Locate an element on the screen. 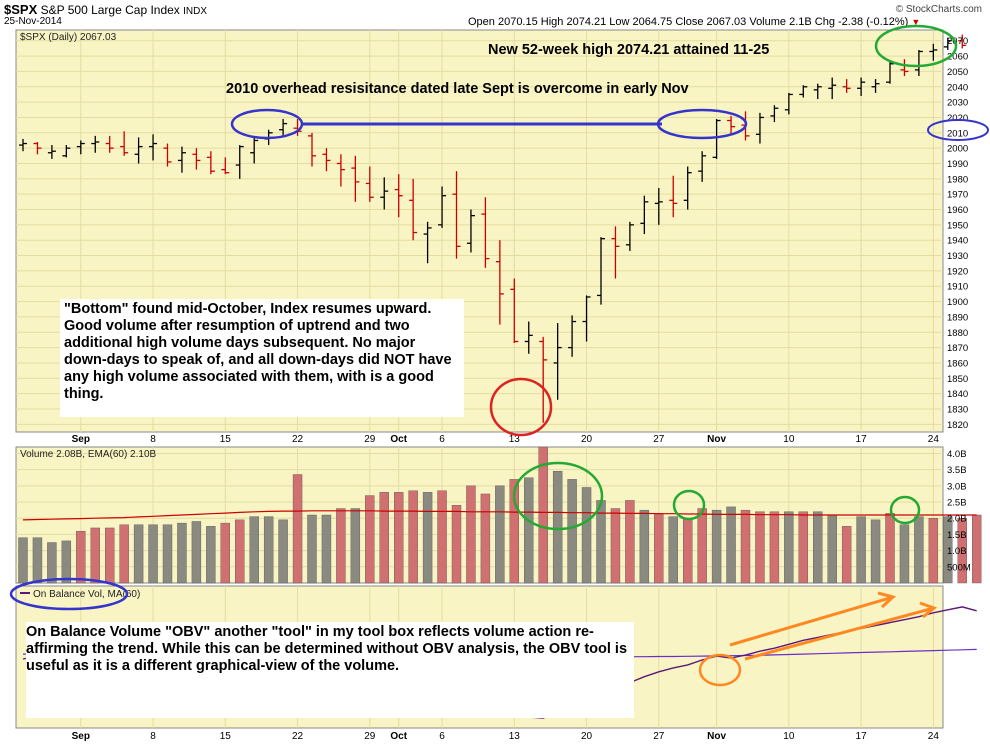 The width and height of the screenshot is (990, 744). x-tick-label: Oct is located at coordinates (398, 736).